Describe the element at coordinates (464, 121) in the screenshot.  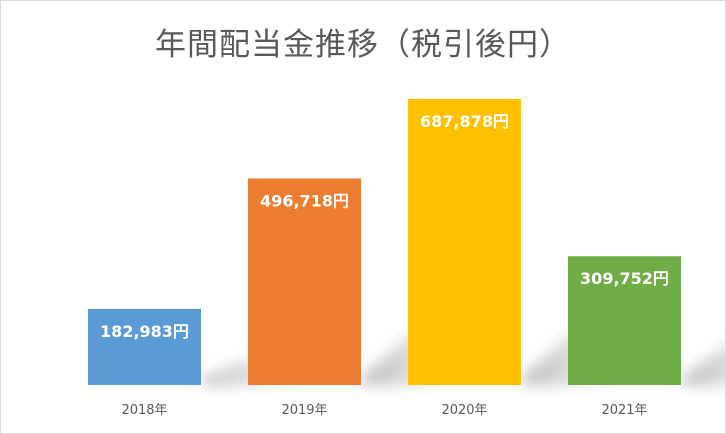
I see `data-label-2020年: 687,878円` at that location.